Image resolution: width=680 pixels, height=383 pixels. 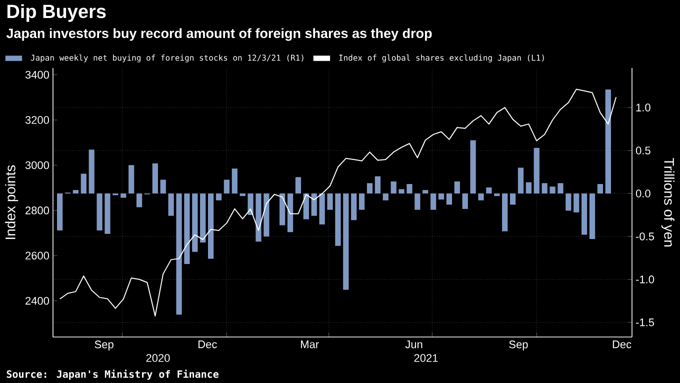 What do you see at coordinates (37, 120) in the screenshot?
I see `y-tick-label: 3200` at bounding box center [37, 120].